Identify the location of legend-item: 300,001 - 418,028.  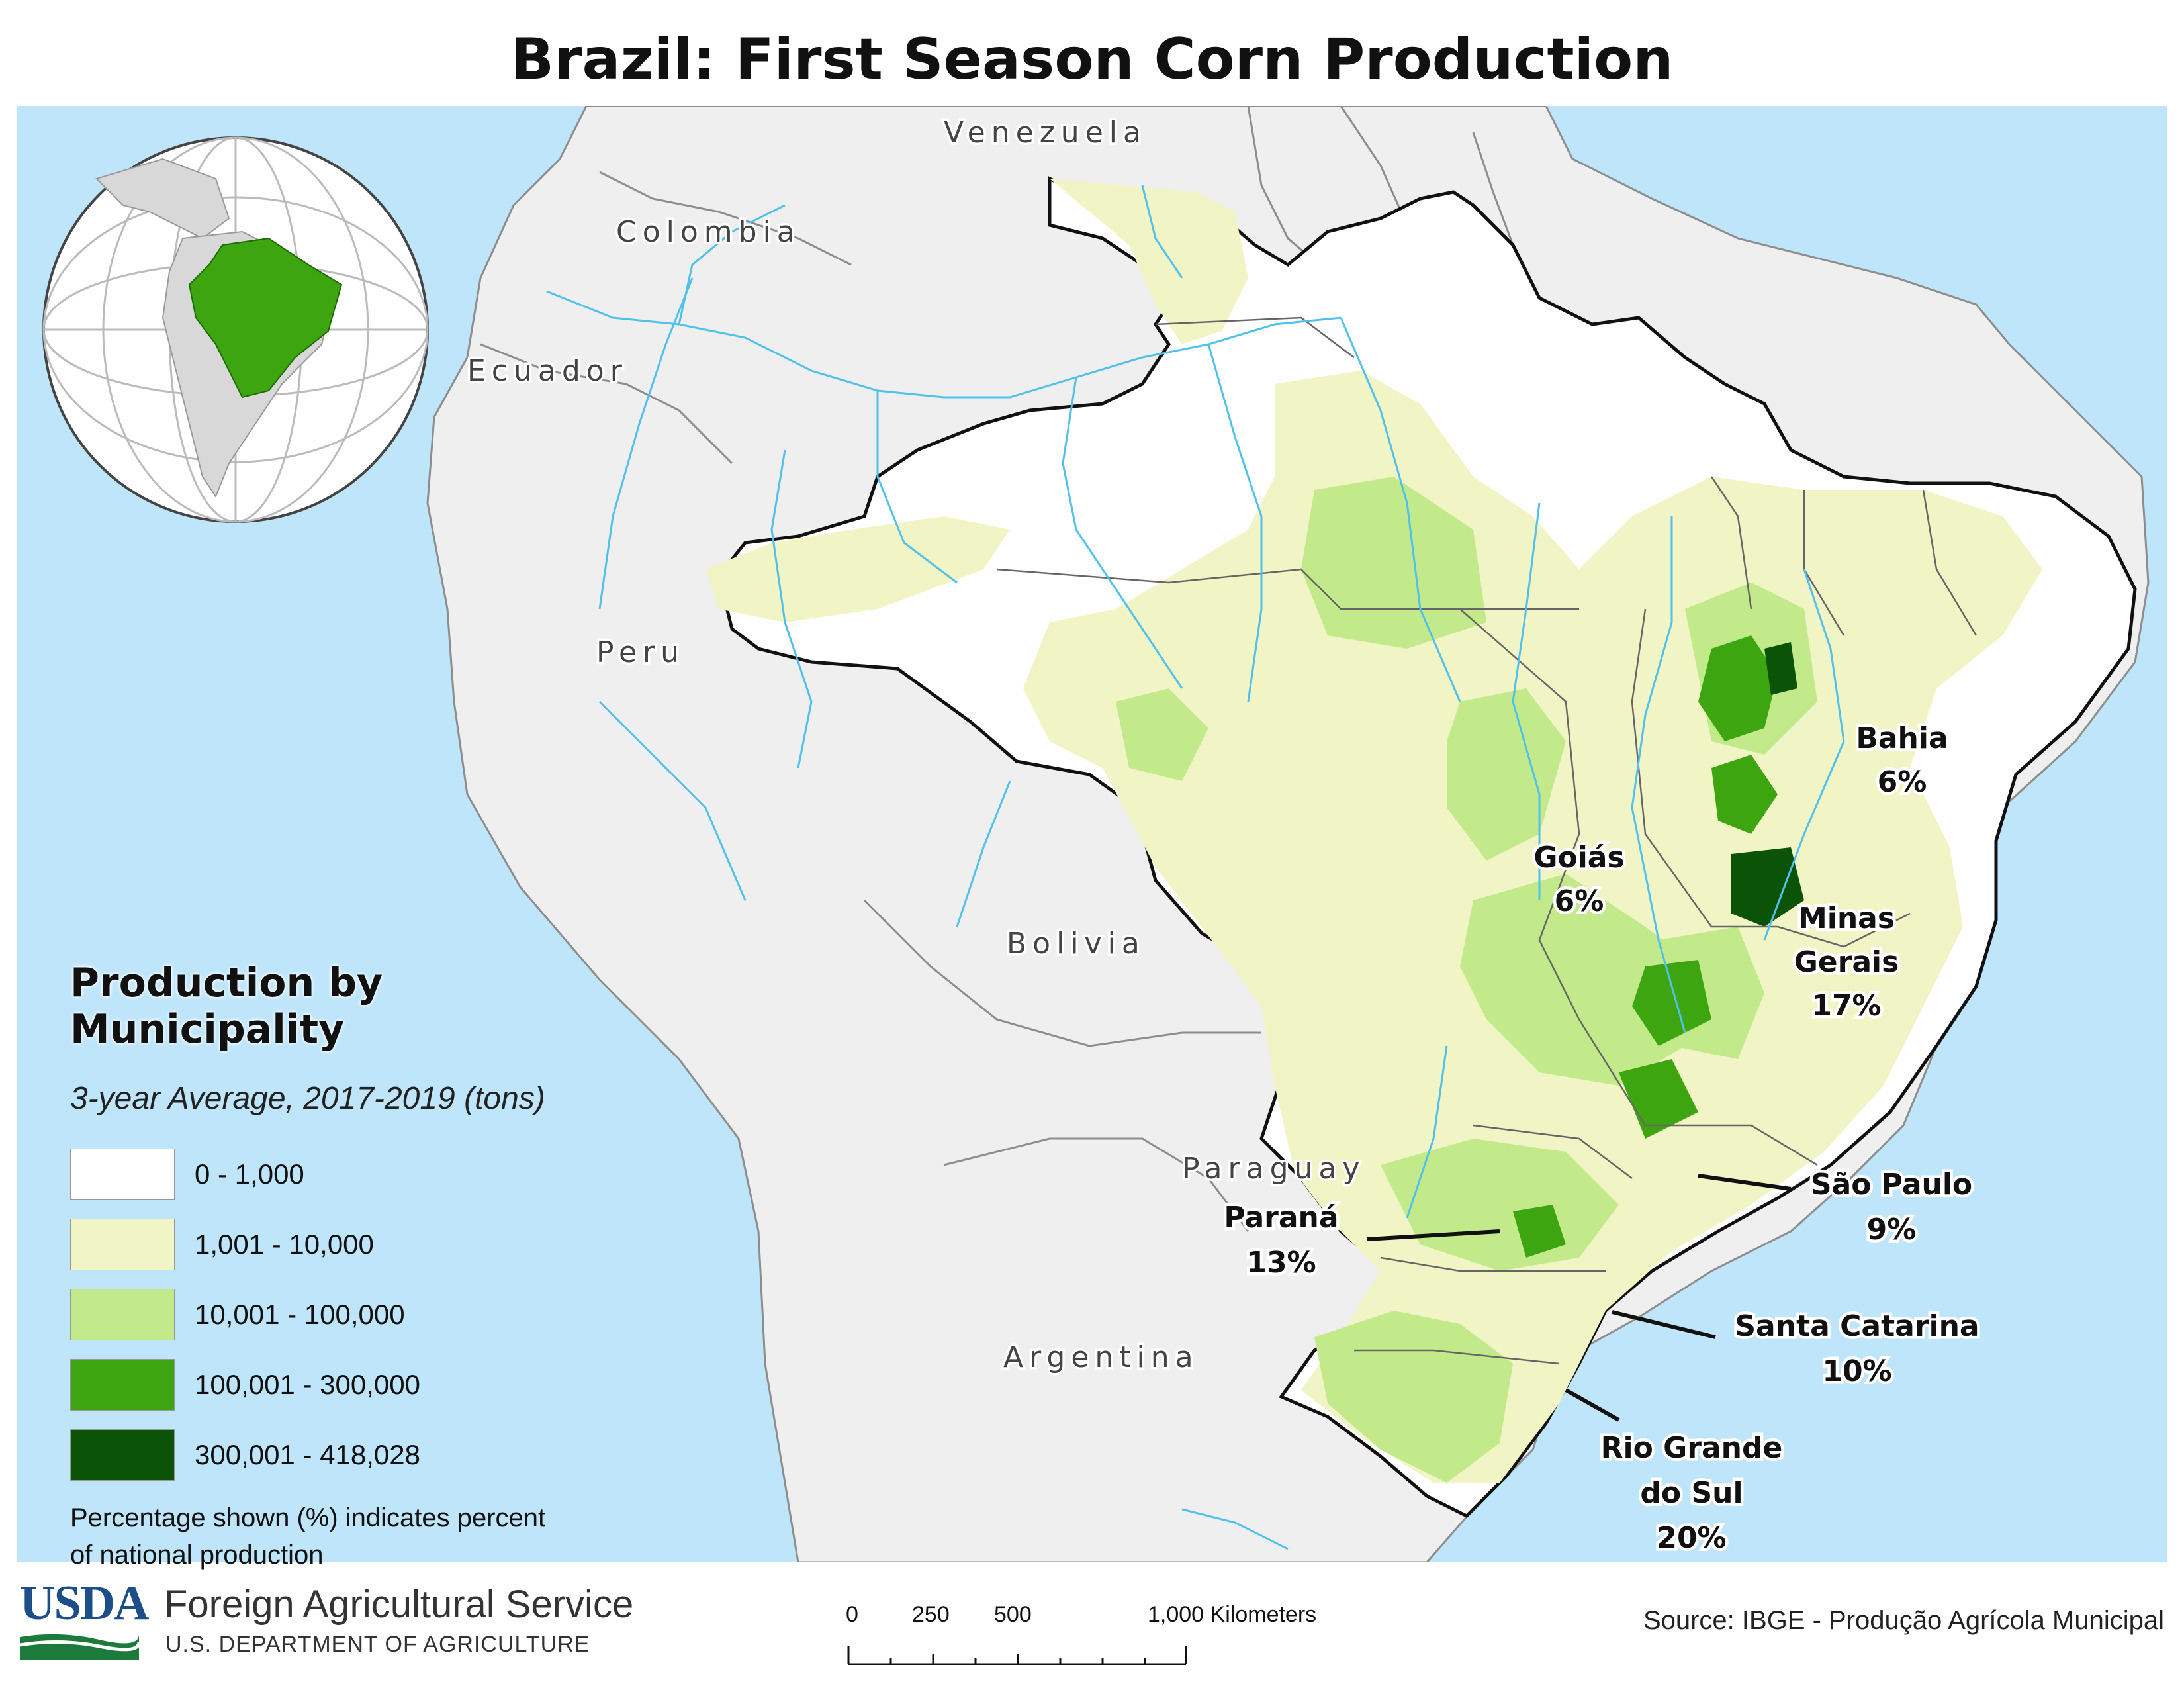
(368, 1455).